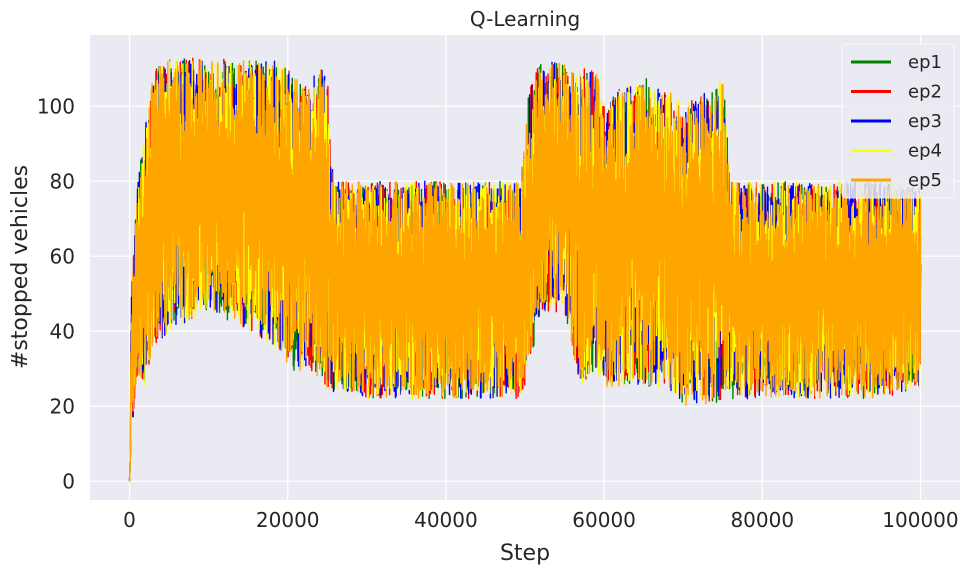  I want to click on legend-box, so click(898, 121).